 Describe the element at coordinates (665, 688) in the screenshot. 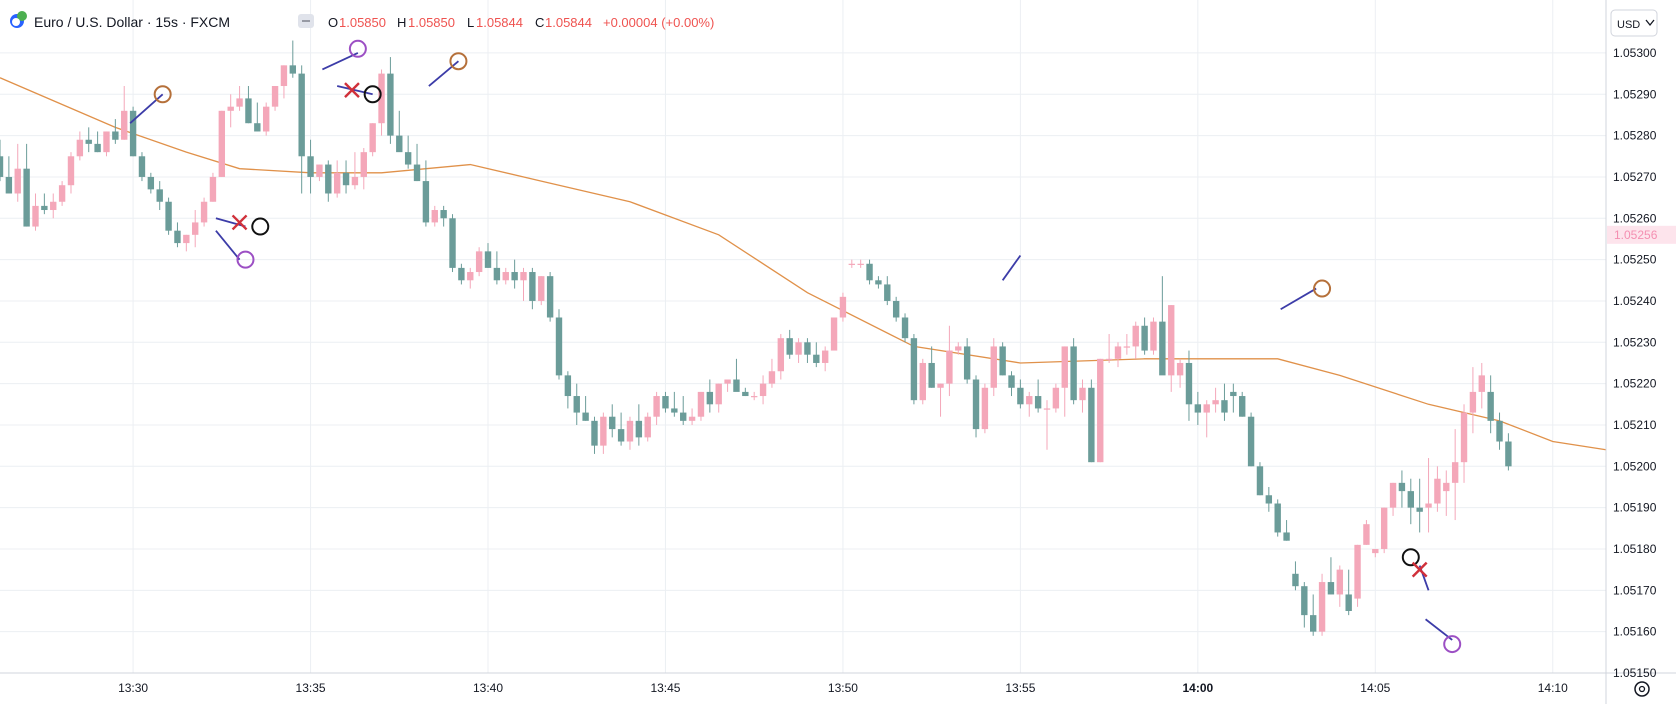

I see `time-tick-label: 13:45` at that location.